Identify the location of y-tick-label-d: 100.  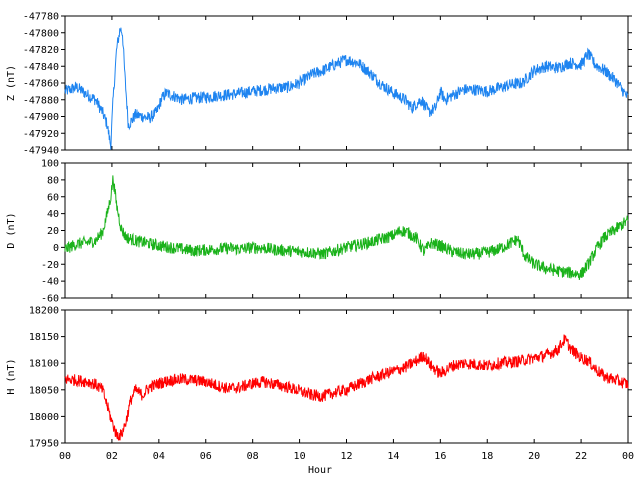
(50, 164).